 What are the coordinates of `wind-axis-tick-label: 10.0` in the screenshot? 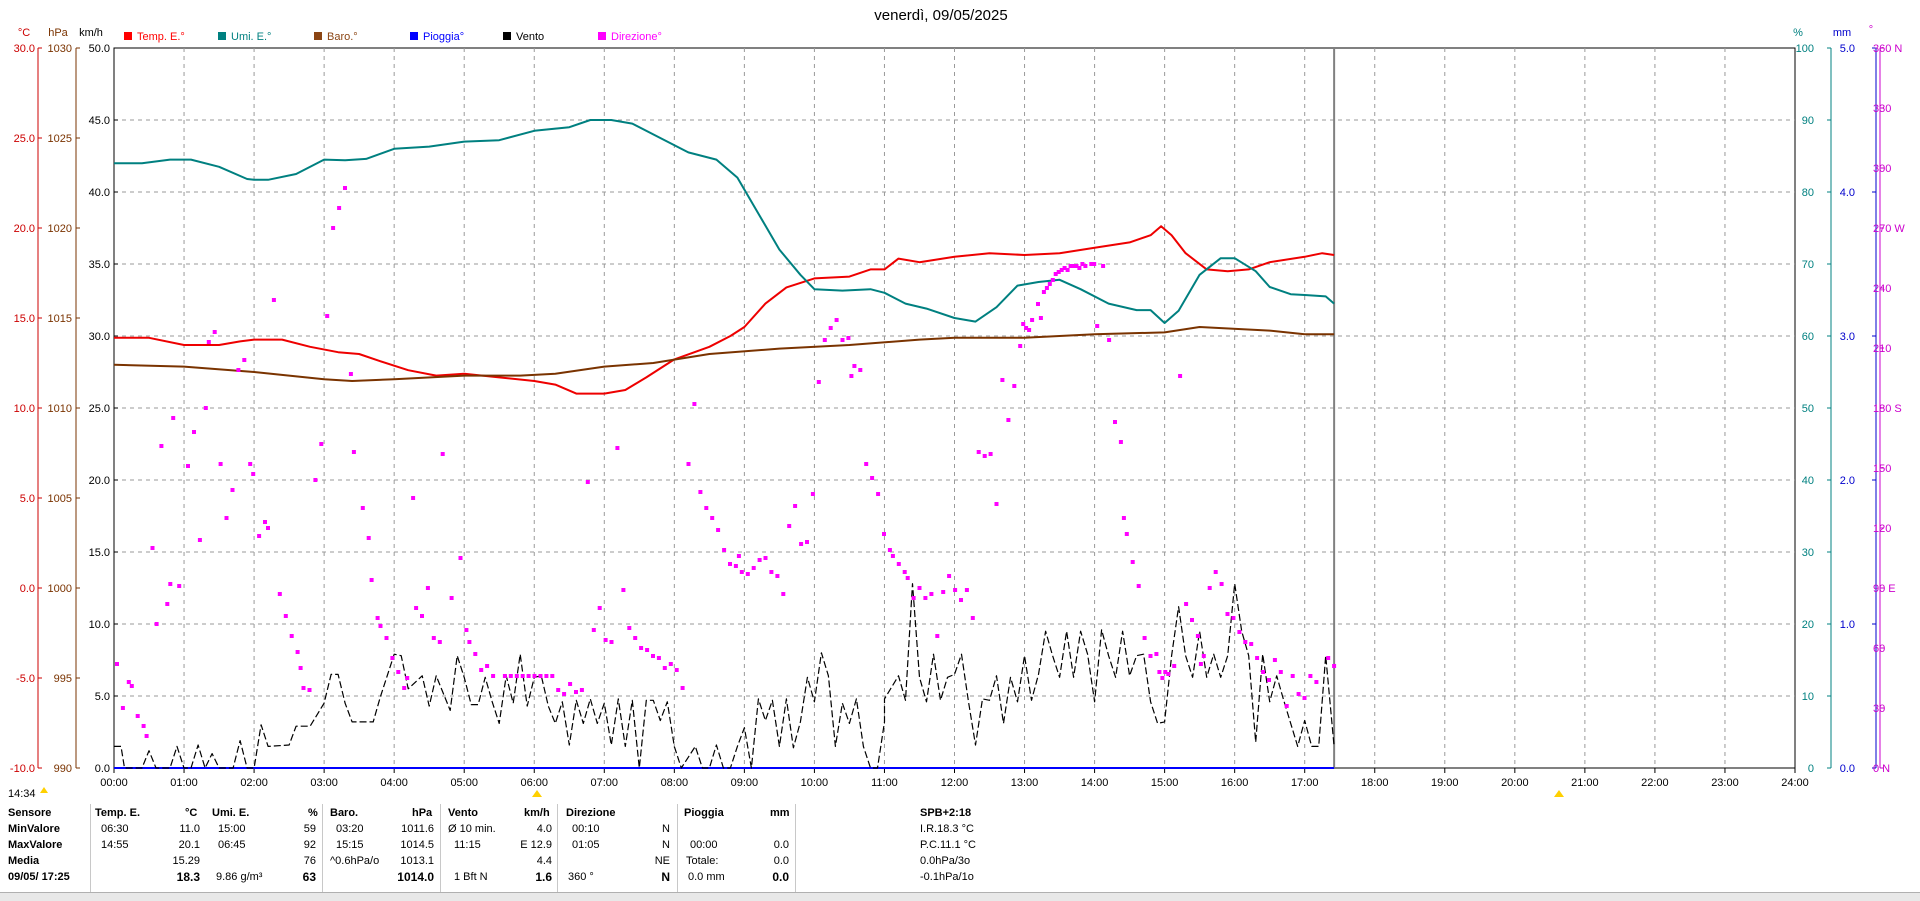 It's located at (99, 625).